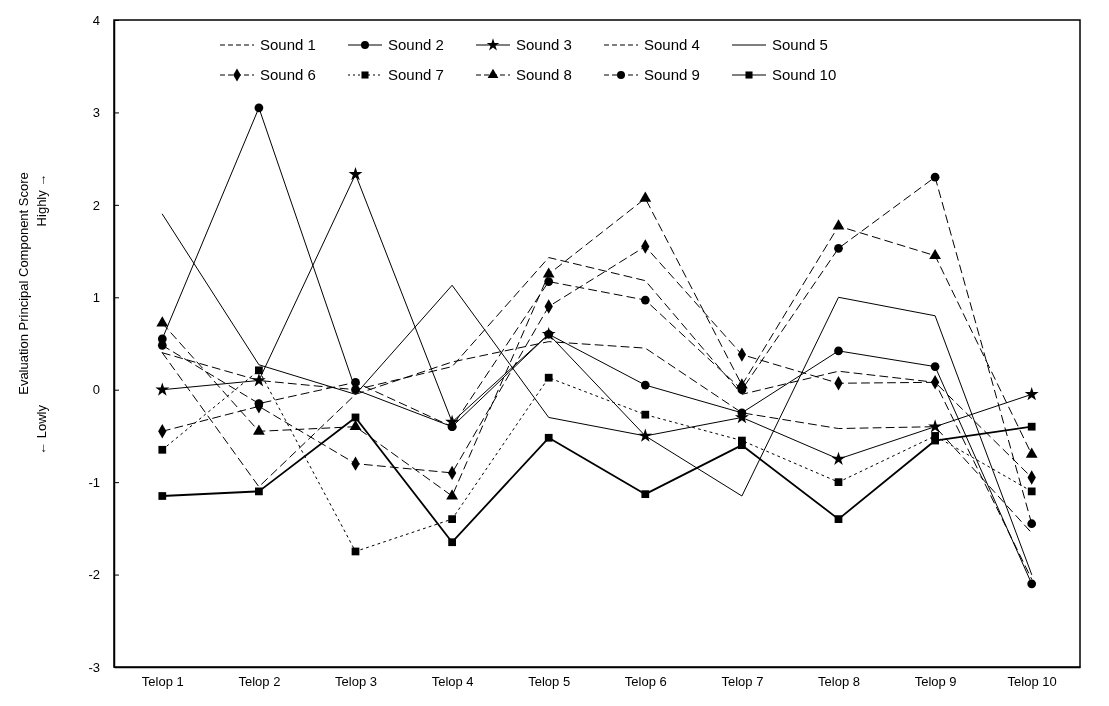  I want to click on y-tick-label: -3, so click(94, 667).